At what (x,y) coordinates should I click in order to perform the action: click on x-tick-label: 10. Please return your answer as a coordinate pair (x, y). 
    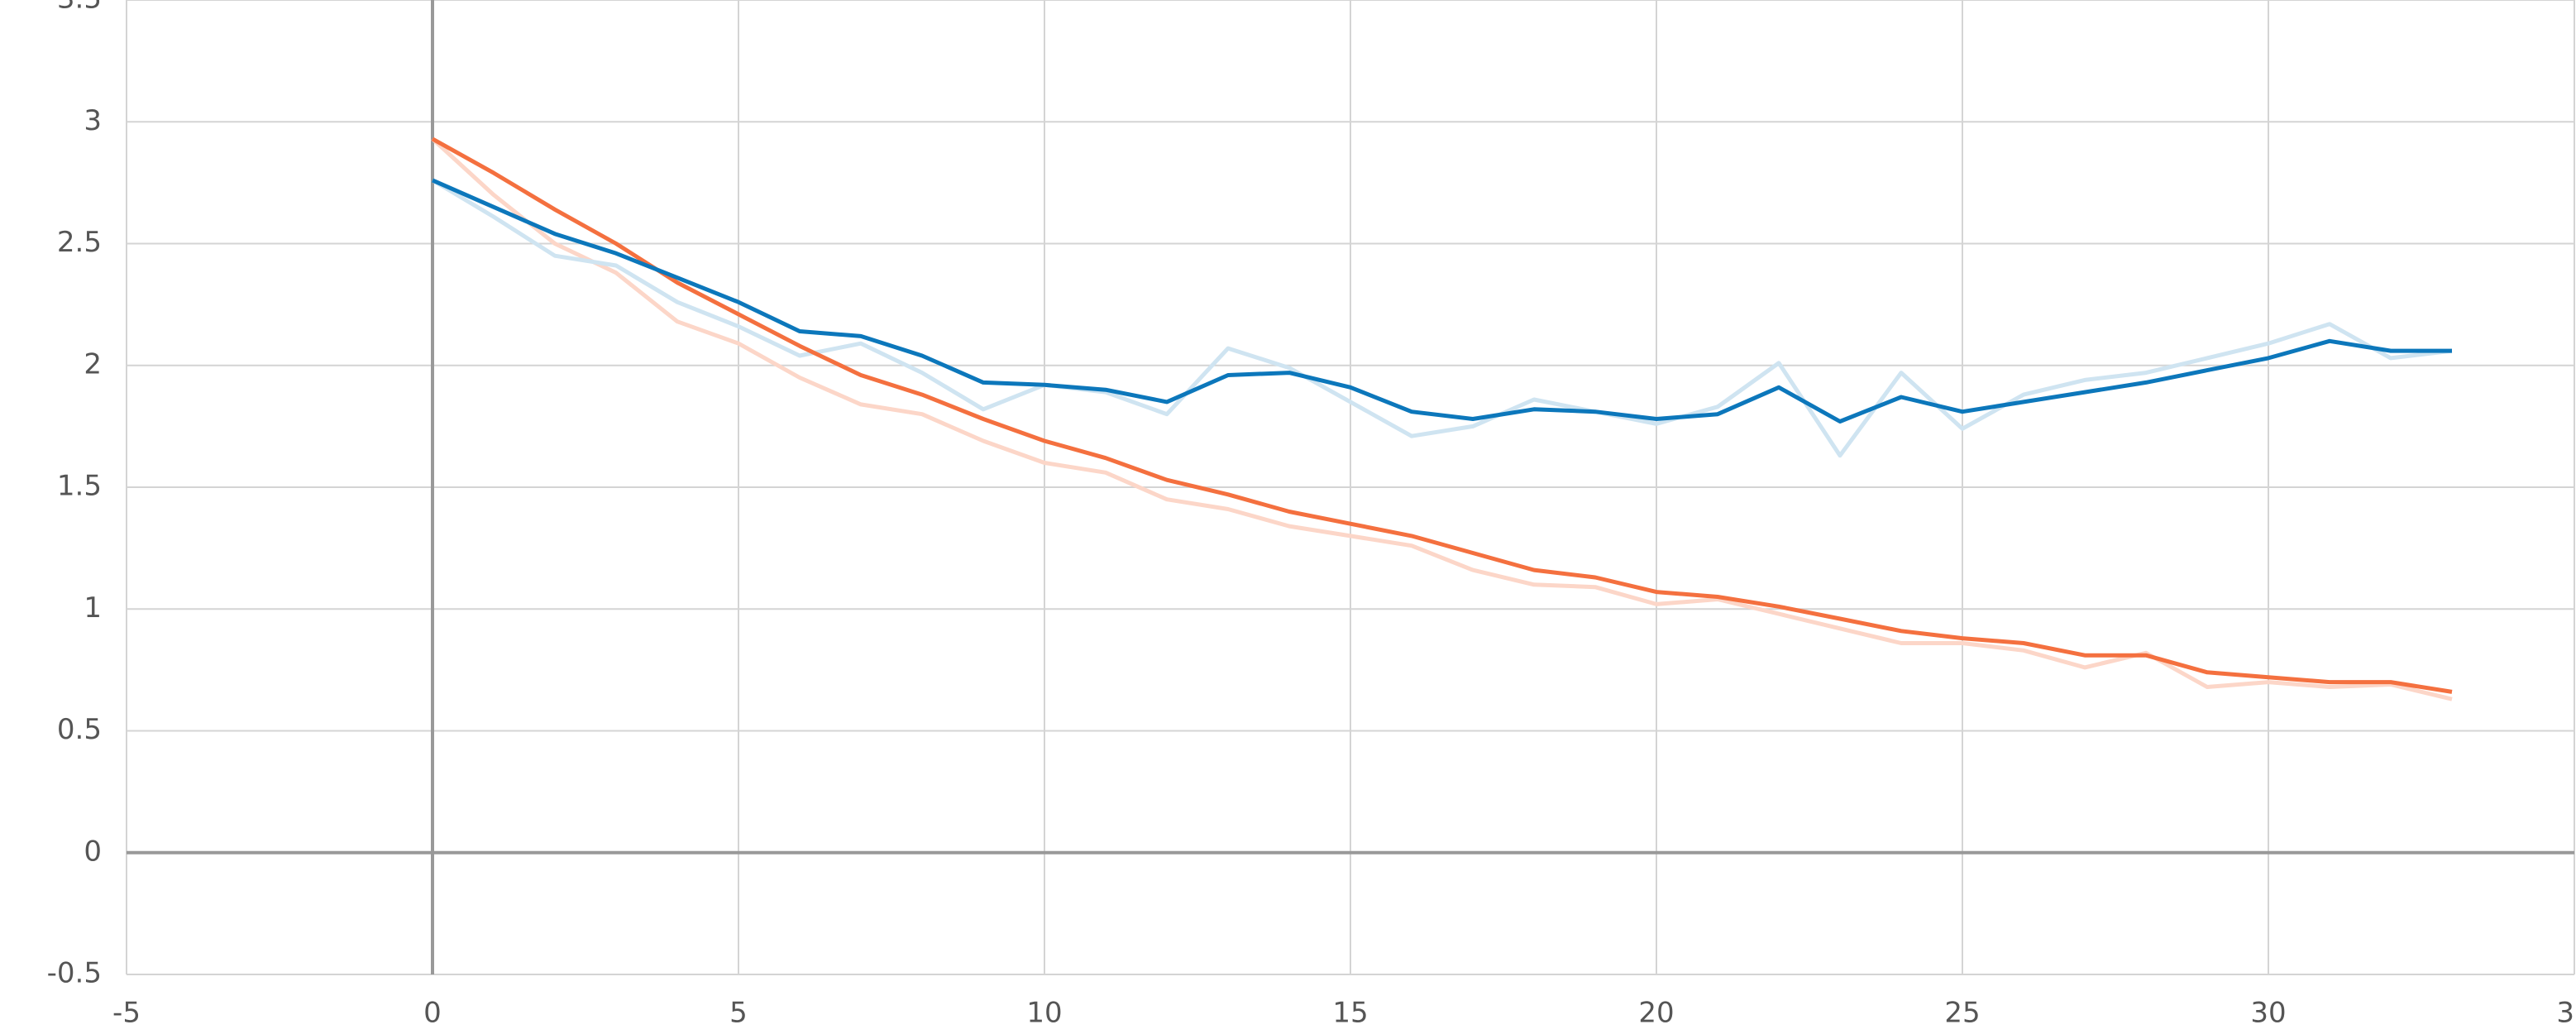
    Looking at the image, I should click on (1044, 1013).